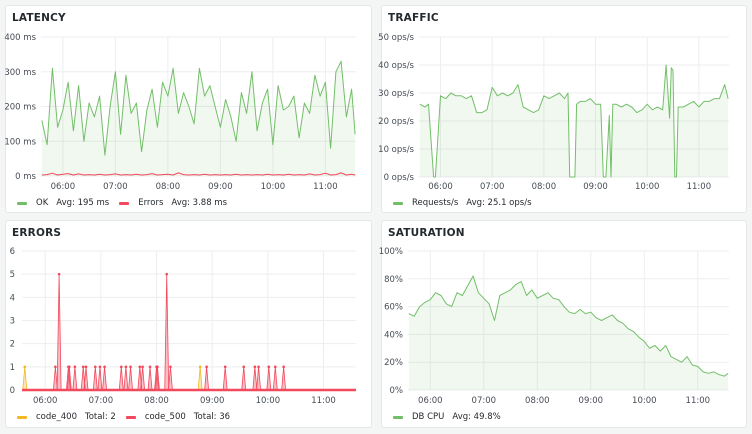 The width and height of the screenshot is (752, 434). What do you see at coordinates (397, 391) in the screenshot?
I see `y-tick-label: 0%` at bounding box center [397, 391].